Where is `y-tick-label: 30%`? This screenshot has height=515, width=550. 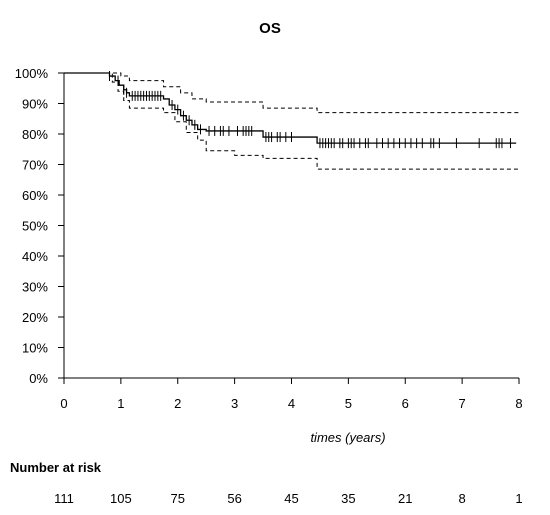
y-tick-label: 30% is located at coordinates (35, 287).